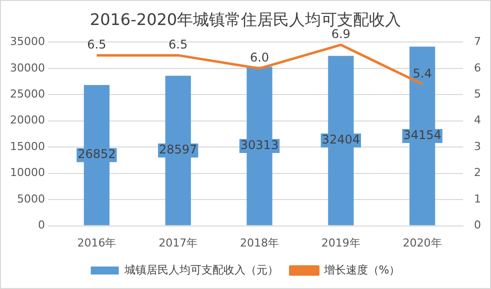 The width and height of the screenshot is (491, 289). Describe the element at coordinates (27, 94) in the screenshot. I see `y-tick-label: 25000` at that location.